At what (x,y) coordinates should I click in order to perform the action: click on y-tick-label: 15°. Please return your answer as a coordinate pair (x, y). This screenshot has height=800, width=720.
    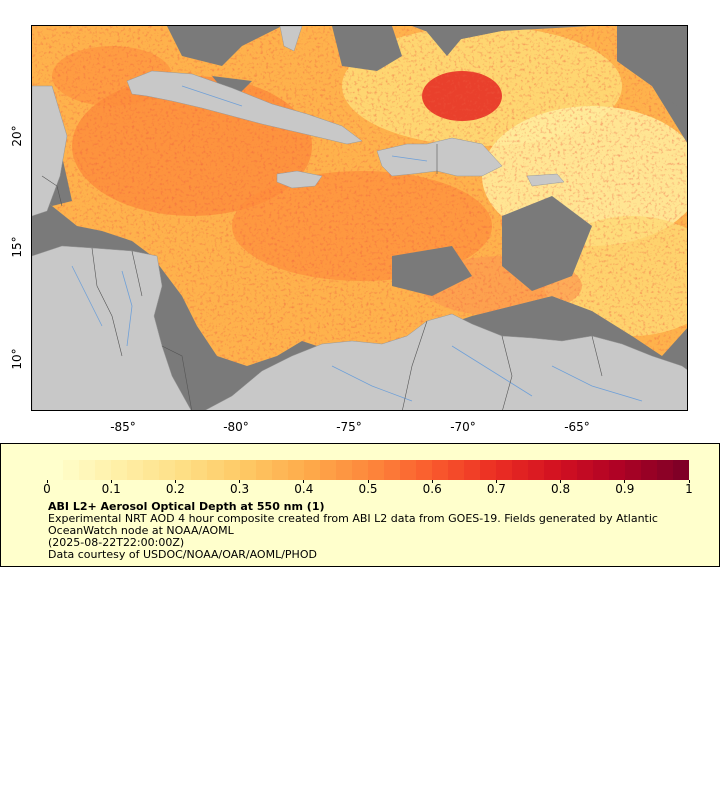
    Looking at the image, I should click on (17, 247).